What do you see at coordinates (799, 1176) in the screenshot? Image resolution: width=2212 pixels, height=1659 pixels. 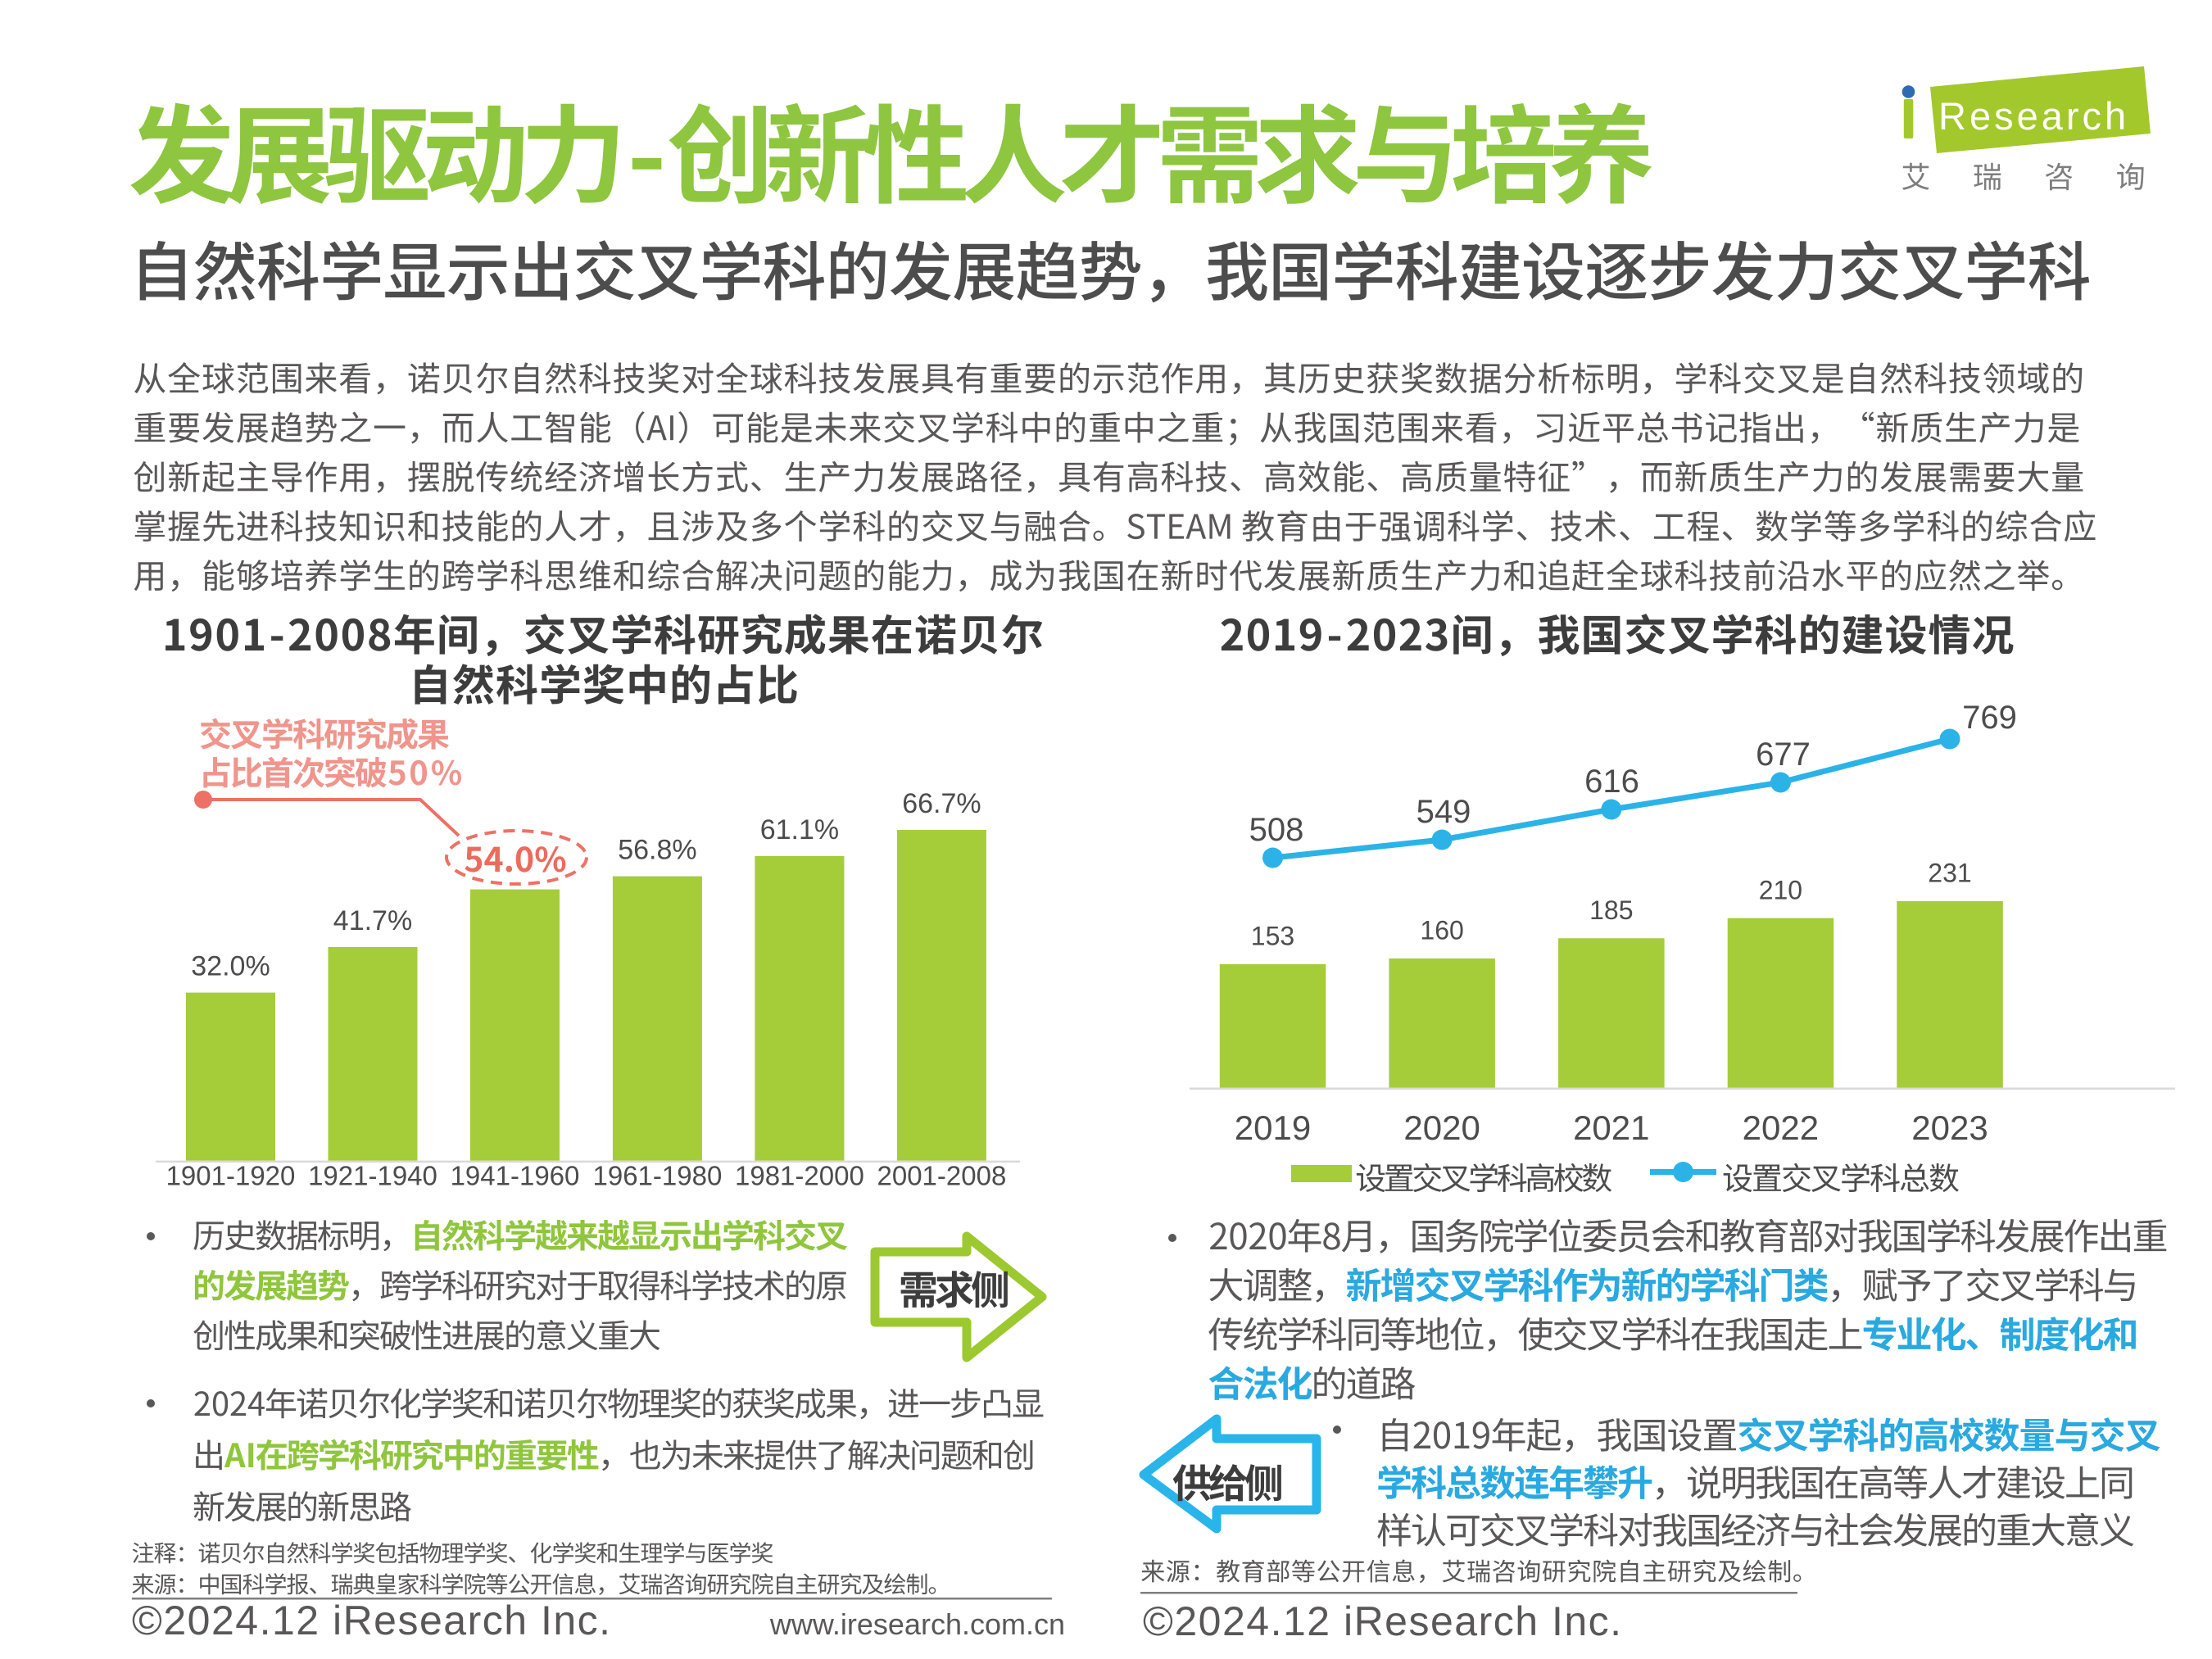 I see `svg-text: 1981-2000` at bounding box center [799, 1176].